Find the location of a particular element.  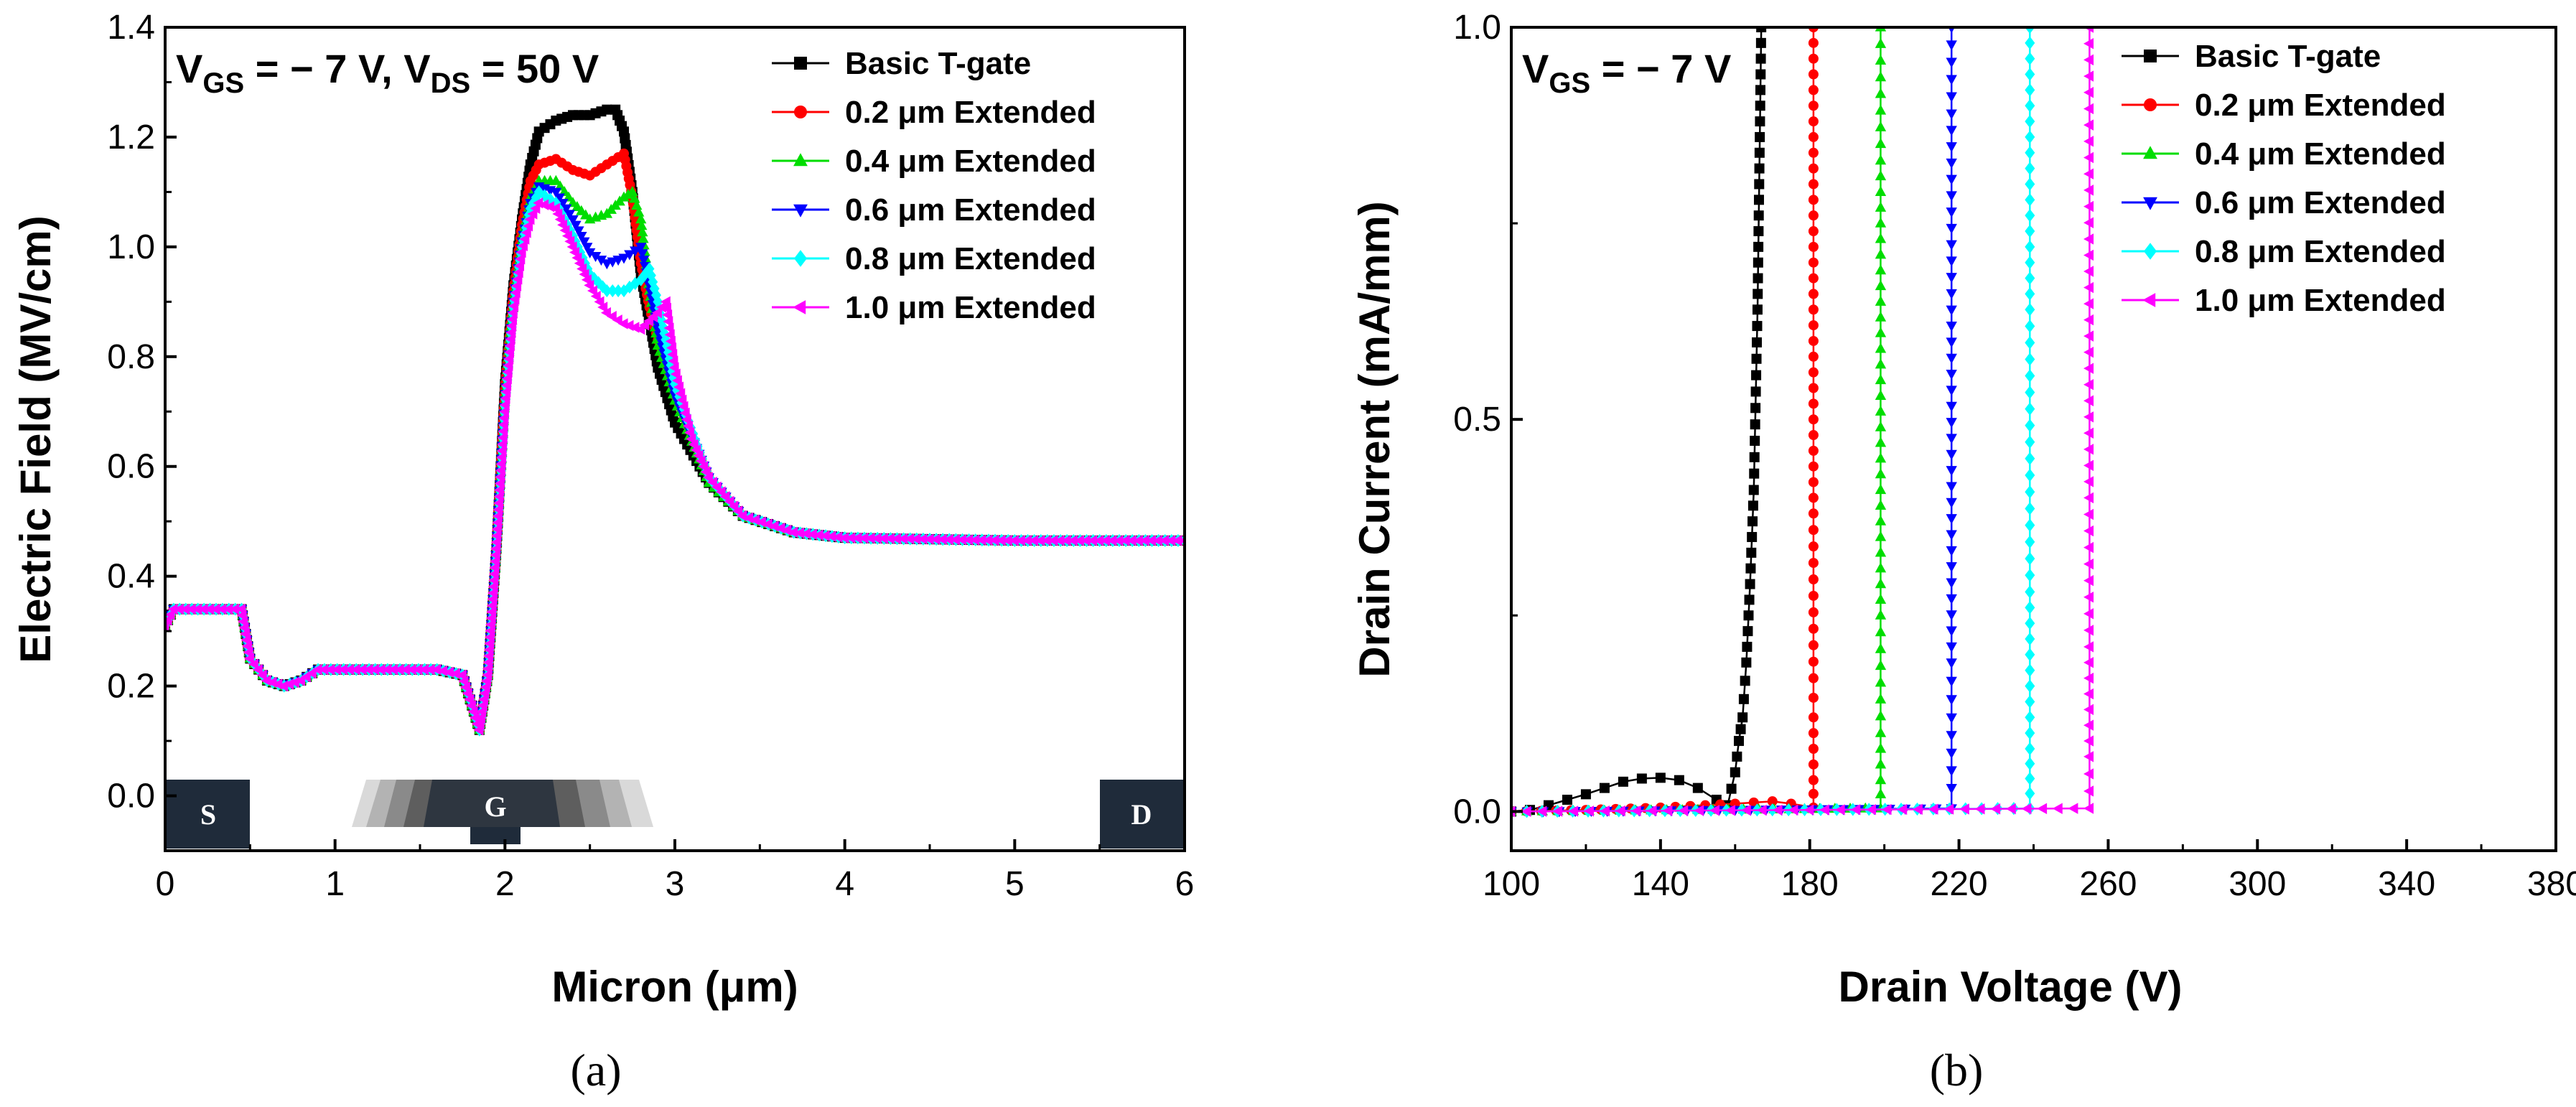

caption-a: (a) is located at coordinates (595, 1070).